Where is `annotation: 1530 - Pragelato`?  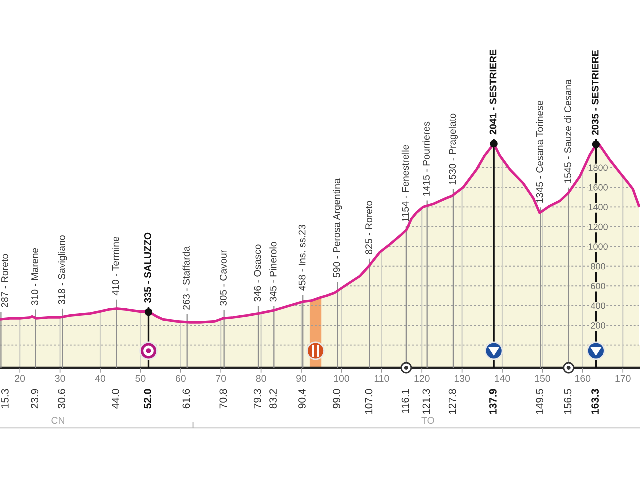 annotation: 1530 - Pragelato is located at coordinates (453, 149).